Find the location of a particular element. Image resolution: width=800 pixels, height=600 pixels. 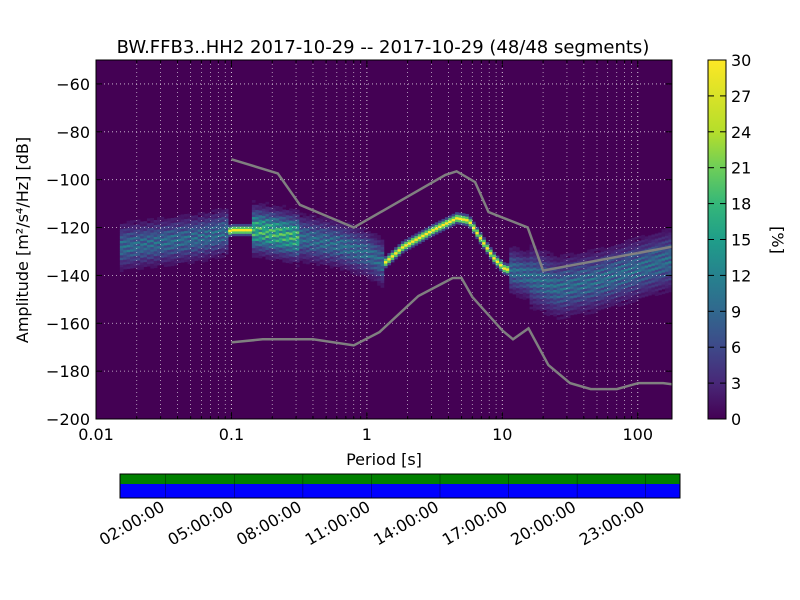

x-tick-label: 0.1 is located at coordinates (231, 434).